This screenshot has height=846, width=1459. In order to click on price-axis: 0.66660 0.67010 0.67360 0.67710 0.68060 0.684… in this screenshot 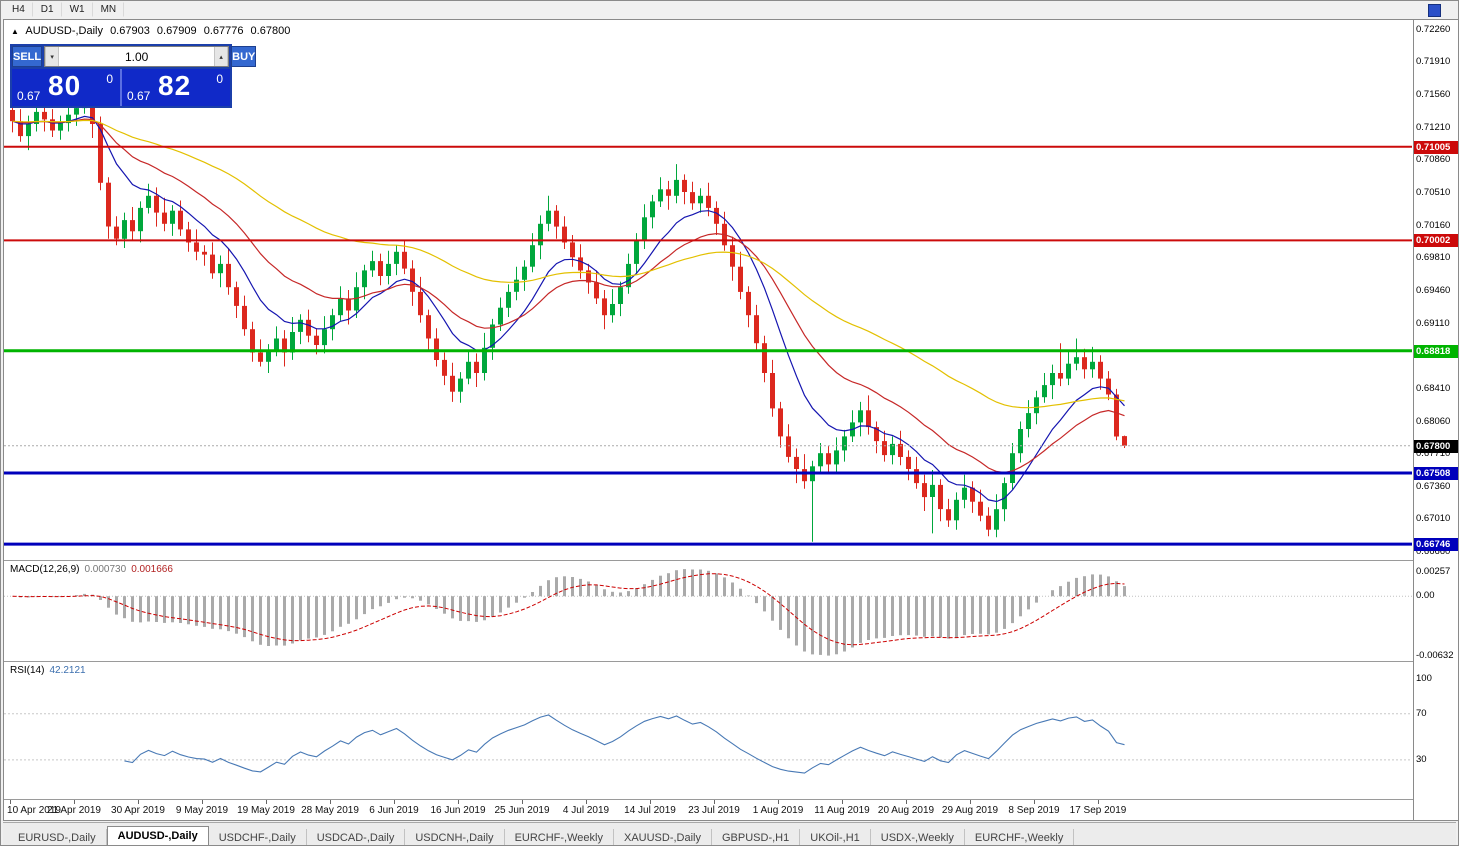, I will do `click(1435, 420)`.